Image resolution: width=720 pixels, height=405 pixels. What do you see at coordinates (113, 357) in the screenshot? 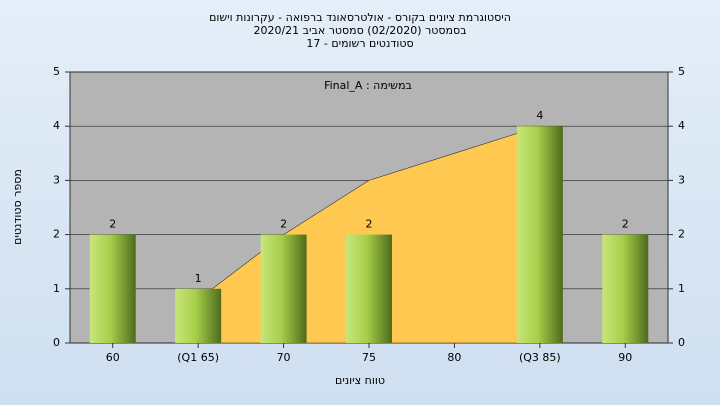
I see `x-tick-label: 60` at bounding box center [113, 357].